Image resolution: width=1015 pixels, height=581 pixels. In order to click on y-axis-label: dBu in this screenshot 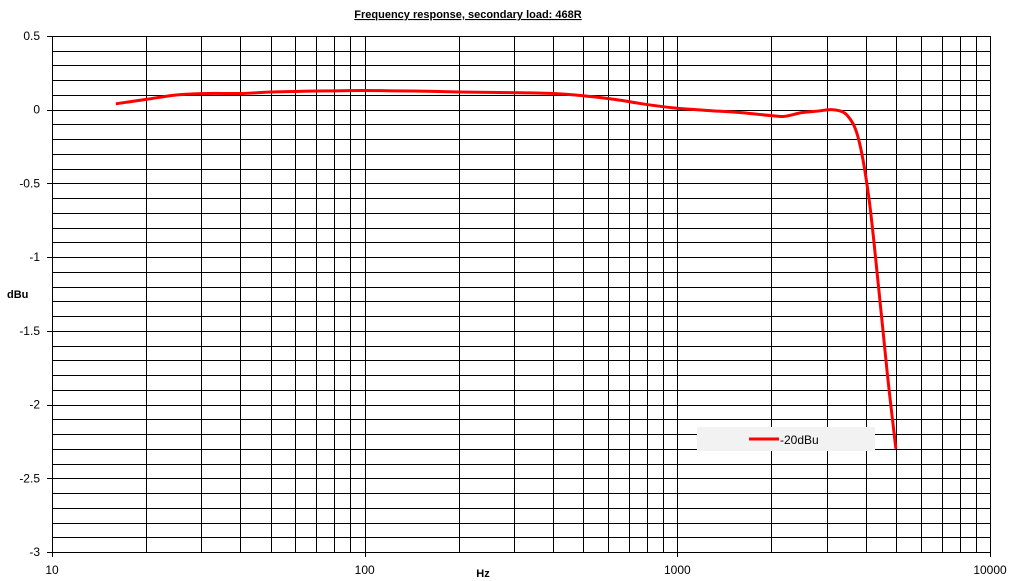, I will do `click(17, 295)`.